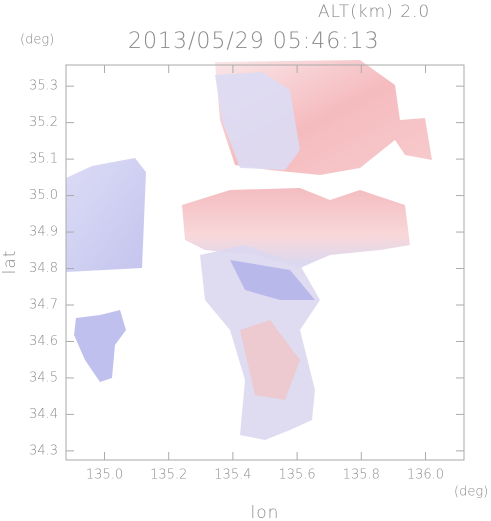 The height and width of the screenshot is (521, 491). What do you see at coordinates (471, 492) in the screenshot?
I see `x-unit: (deg)` at bounding box center [471, 492].